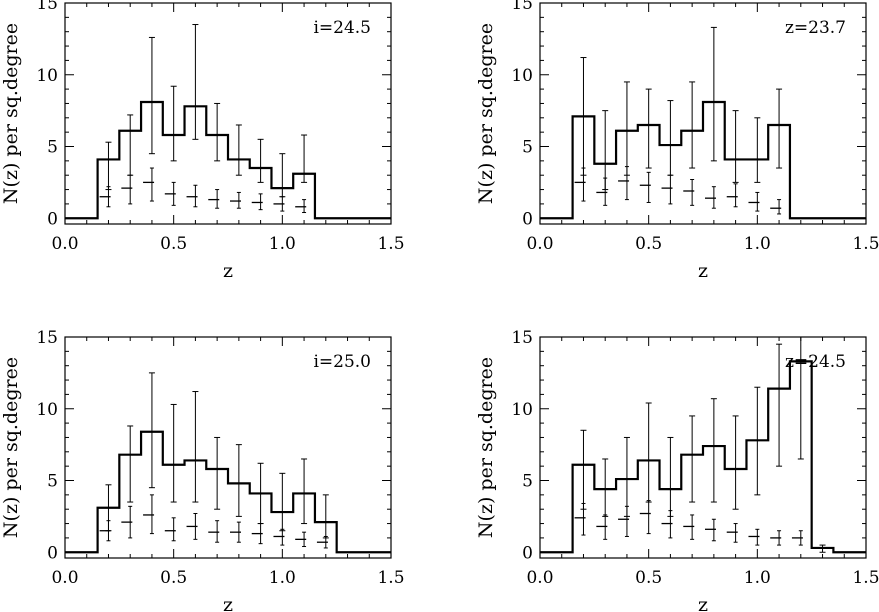 The height and width of the screenshot is (612, 879). Describe the element at coordinates (815, 28) in the screenshot. I see `panel-label: z=23.7` at that location.